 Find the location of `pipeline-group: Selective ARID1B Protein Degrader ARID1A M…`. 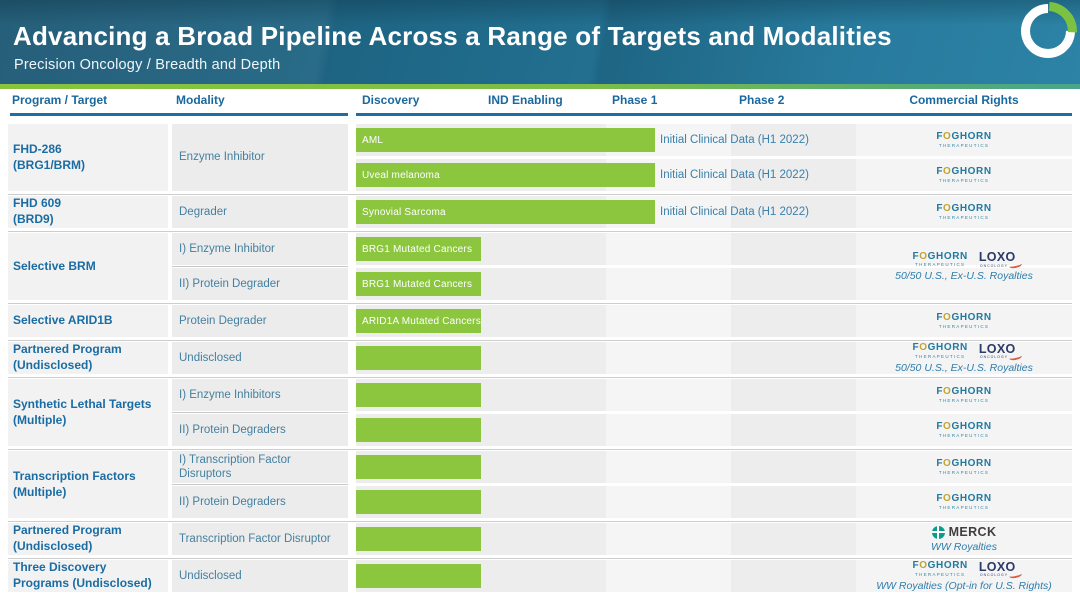

pipeline-group: Selective ARID1B Protein Degrader ARID1A M… is located at coordinates (540, 323).